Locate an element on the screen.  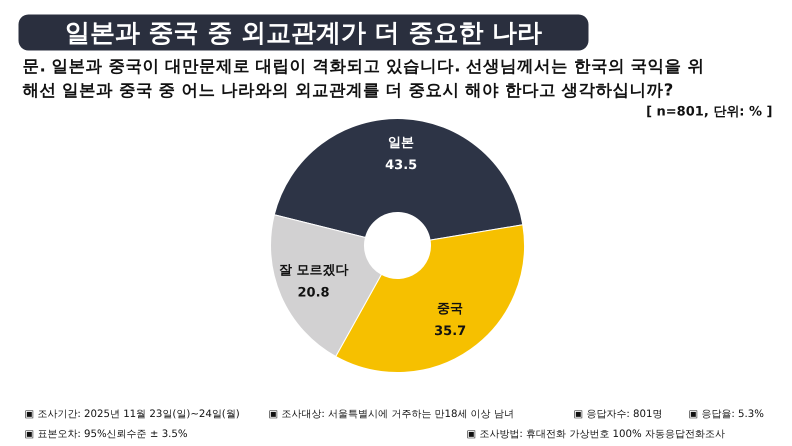
text: ▣ 조사방법: 휴대전화 가상번호 100% 자동응답전화조사 is located at coordinates (595, 434).